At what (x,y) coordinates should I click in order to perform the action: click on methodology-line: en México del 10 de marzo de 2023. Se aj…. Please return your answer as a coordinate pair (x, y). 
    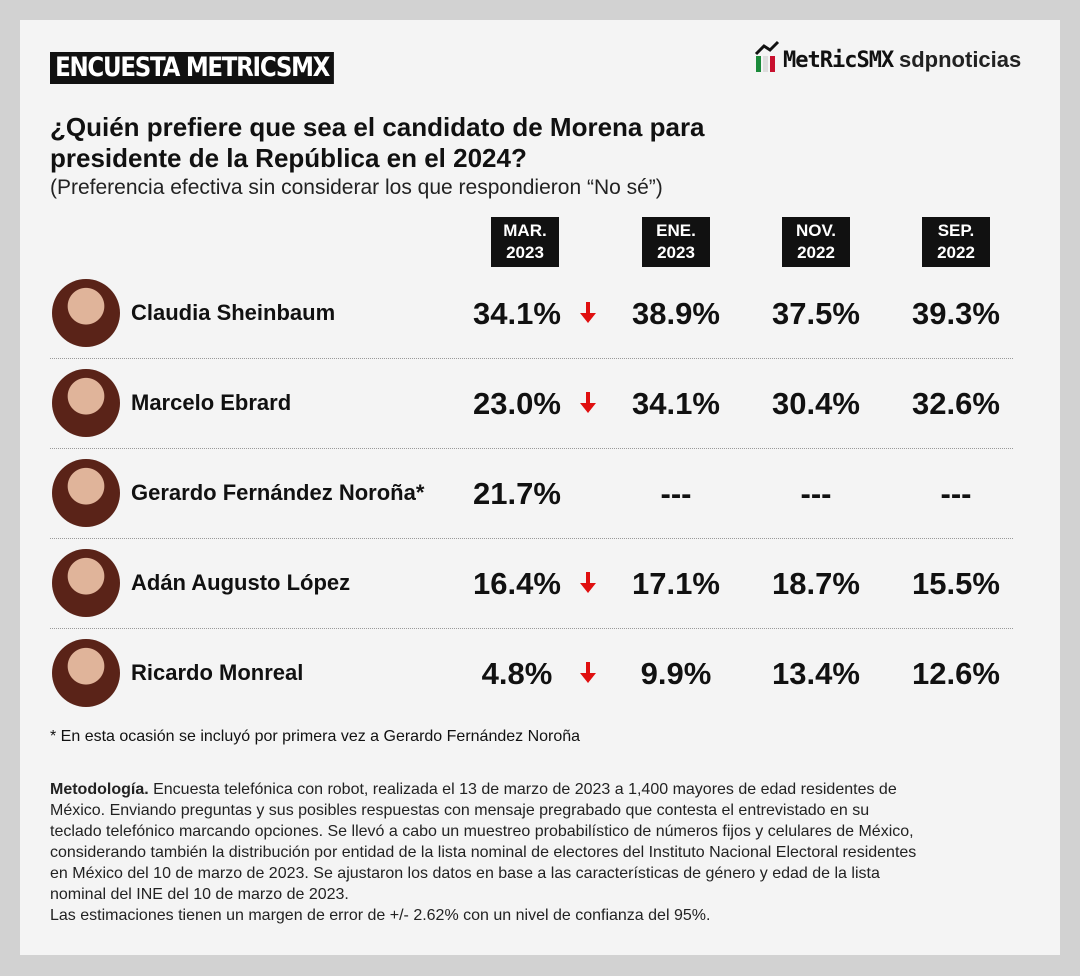
    Looking at the image, I should click on (465, 874).